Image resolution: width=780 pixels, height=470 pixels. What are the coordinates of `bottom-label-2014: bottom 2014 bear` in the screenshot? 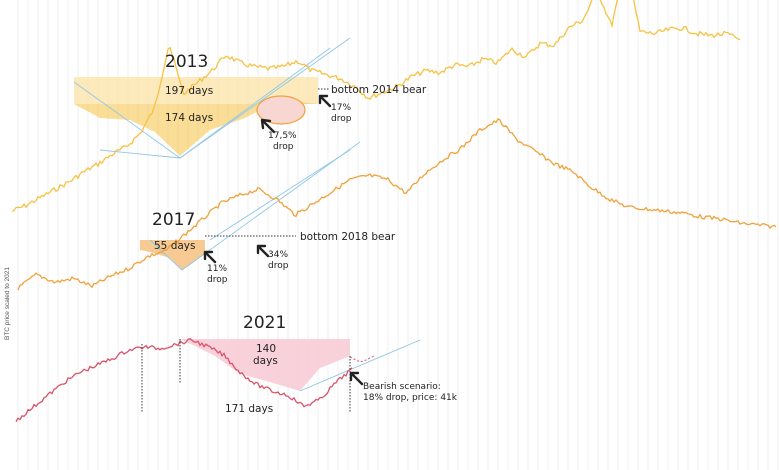 It's located at (379, 90).